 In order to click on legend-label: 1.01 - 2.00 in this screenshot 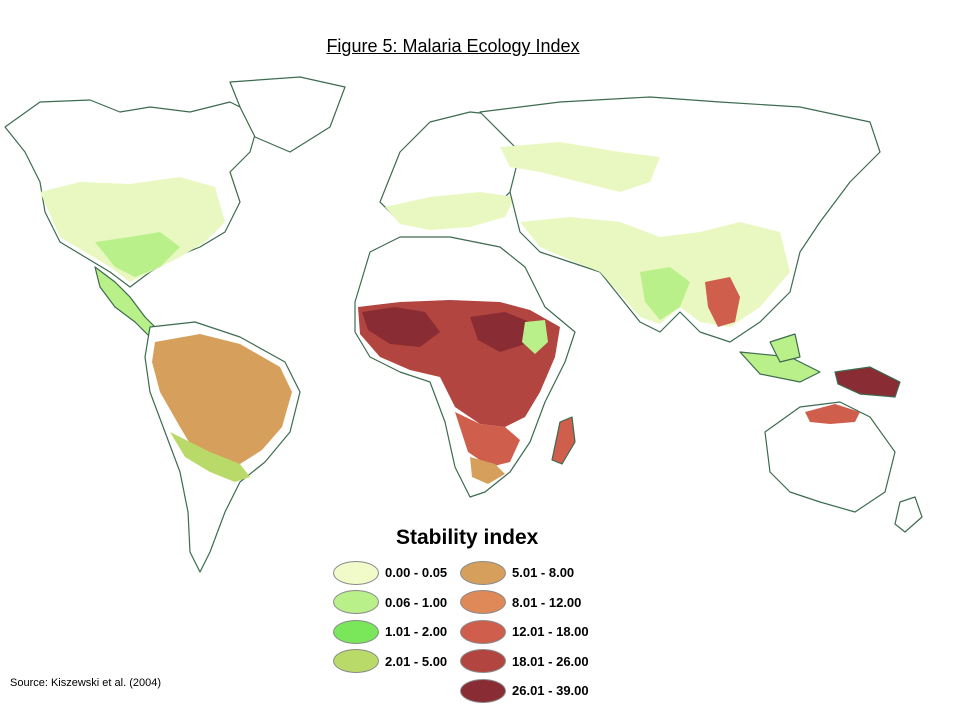, I will do `click(416, 632)`.